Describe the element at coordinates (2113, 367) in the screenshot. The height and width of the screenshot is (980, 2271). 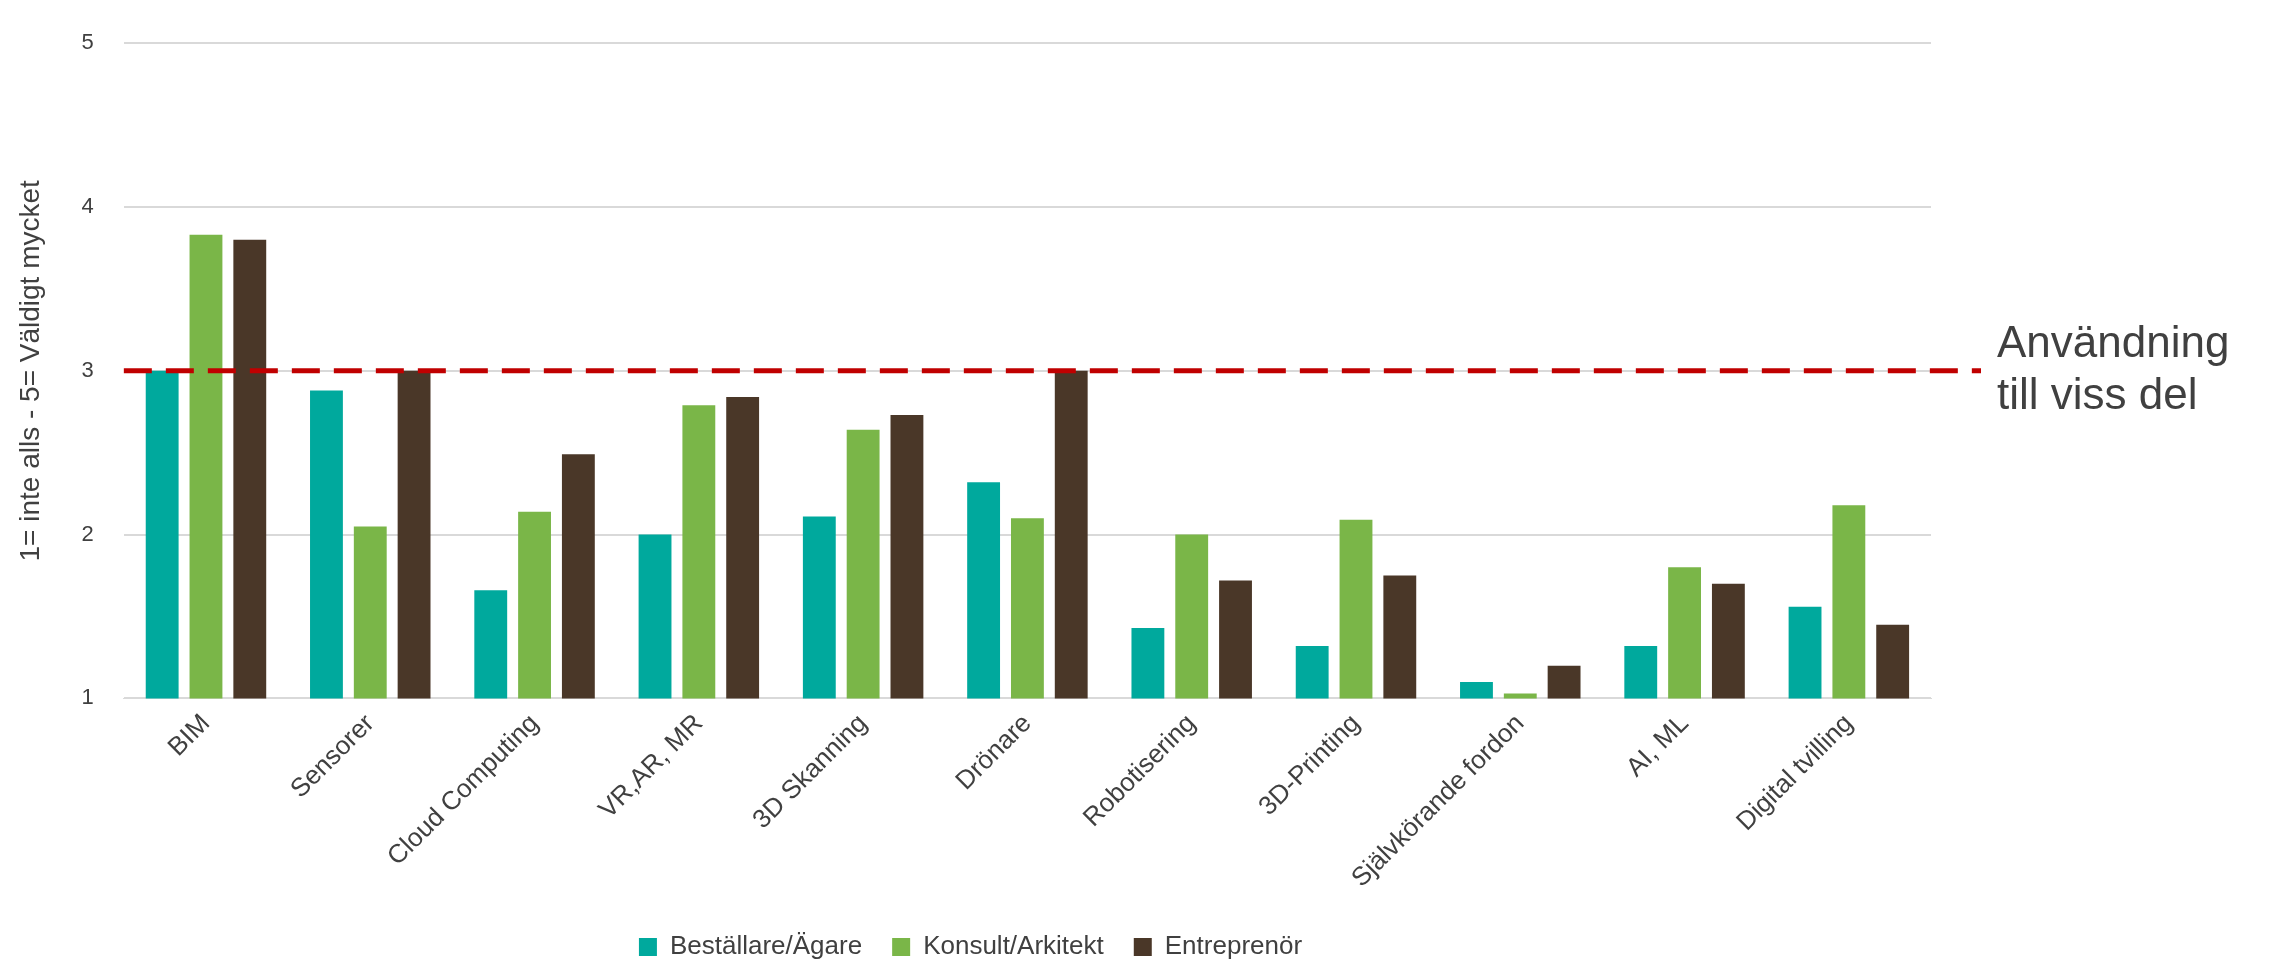
I see `ref-line-label: Användning till viss del` at that location.